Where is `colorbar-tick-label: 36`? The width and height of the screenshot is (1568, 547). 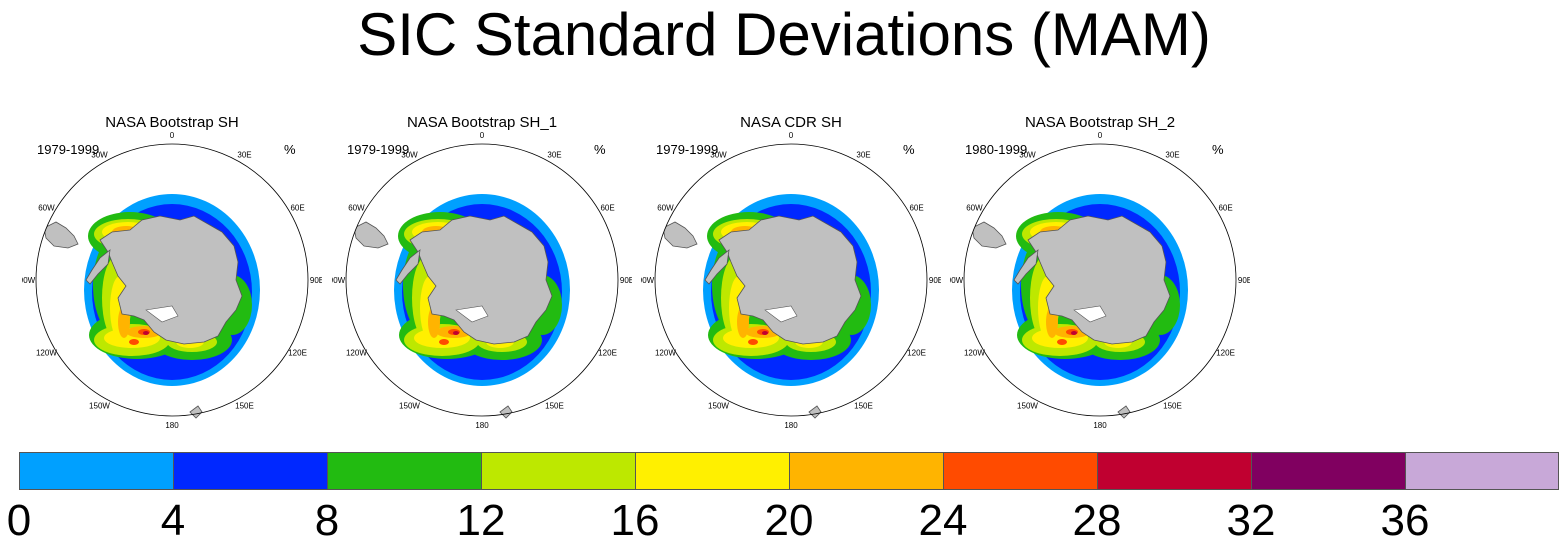
colorbar-tick-label: 36 is located at coordinates (1405, 520).